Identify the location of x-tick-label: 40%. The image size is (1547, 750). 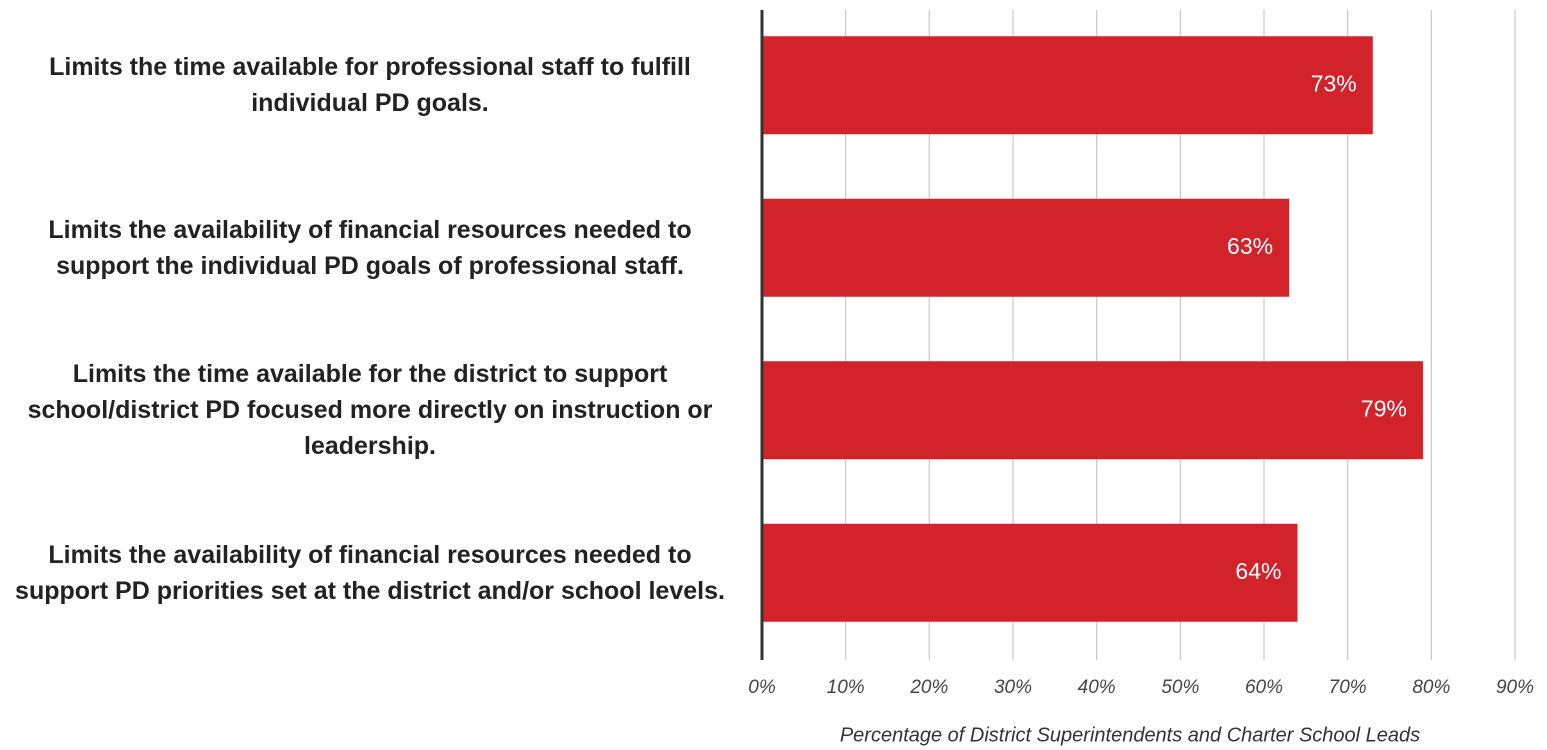
(1097, 687).